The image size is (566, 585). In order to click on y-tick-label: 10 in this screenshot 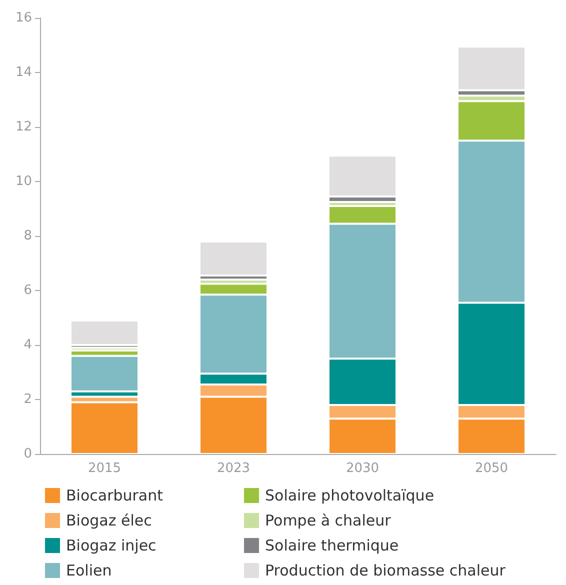, I will do `click(23, 181)`.